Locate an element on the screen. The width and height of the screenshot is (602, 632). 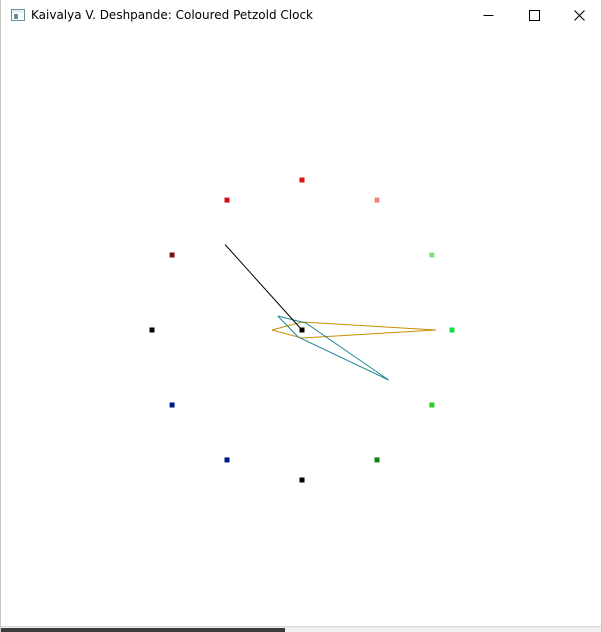
second-hand is located at coordinates (263, 287).